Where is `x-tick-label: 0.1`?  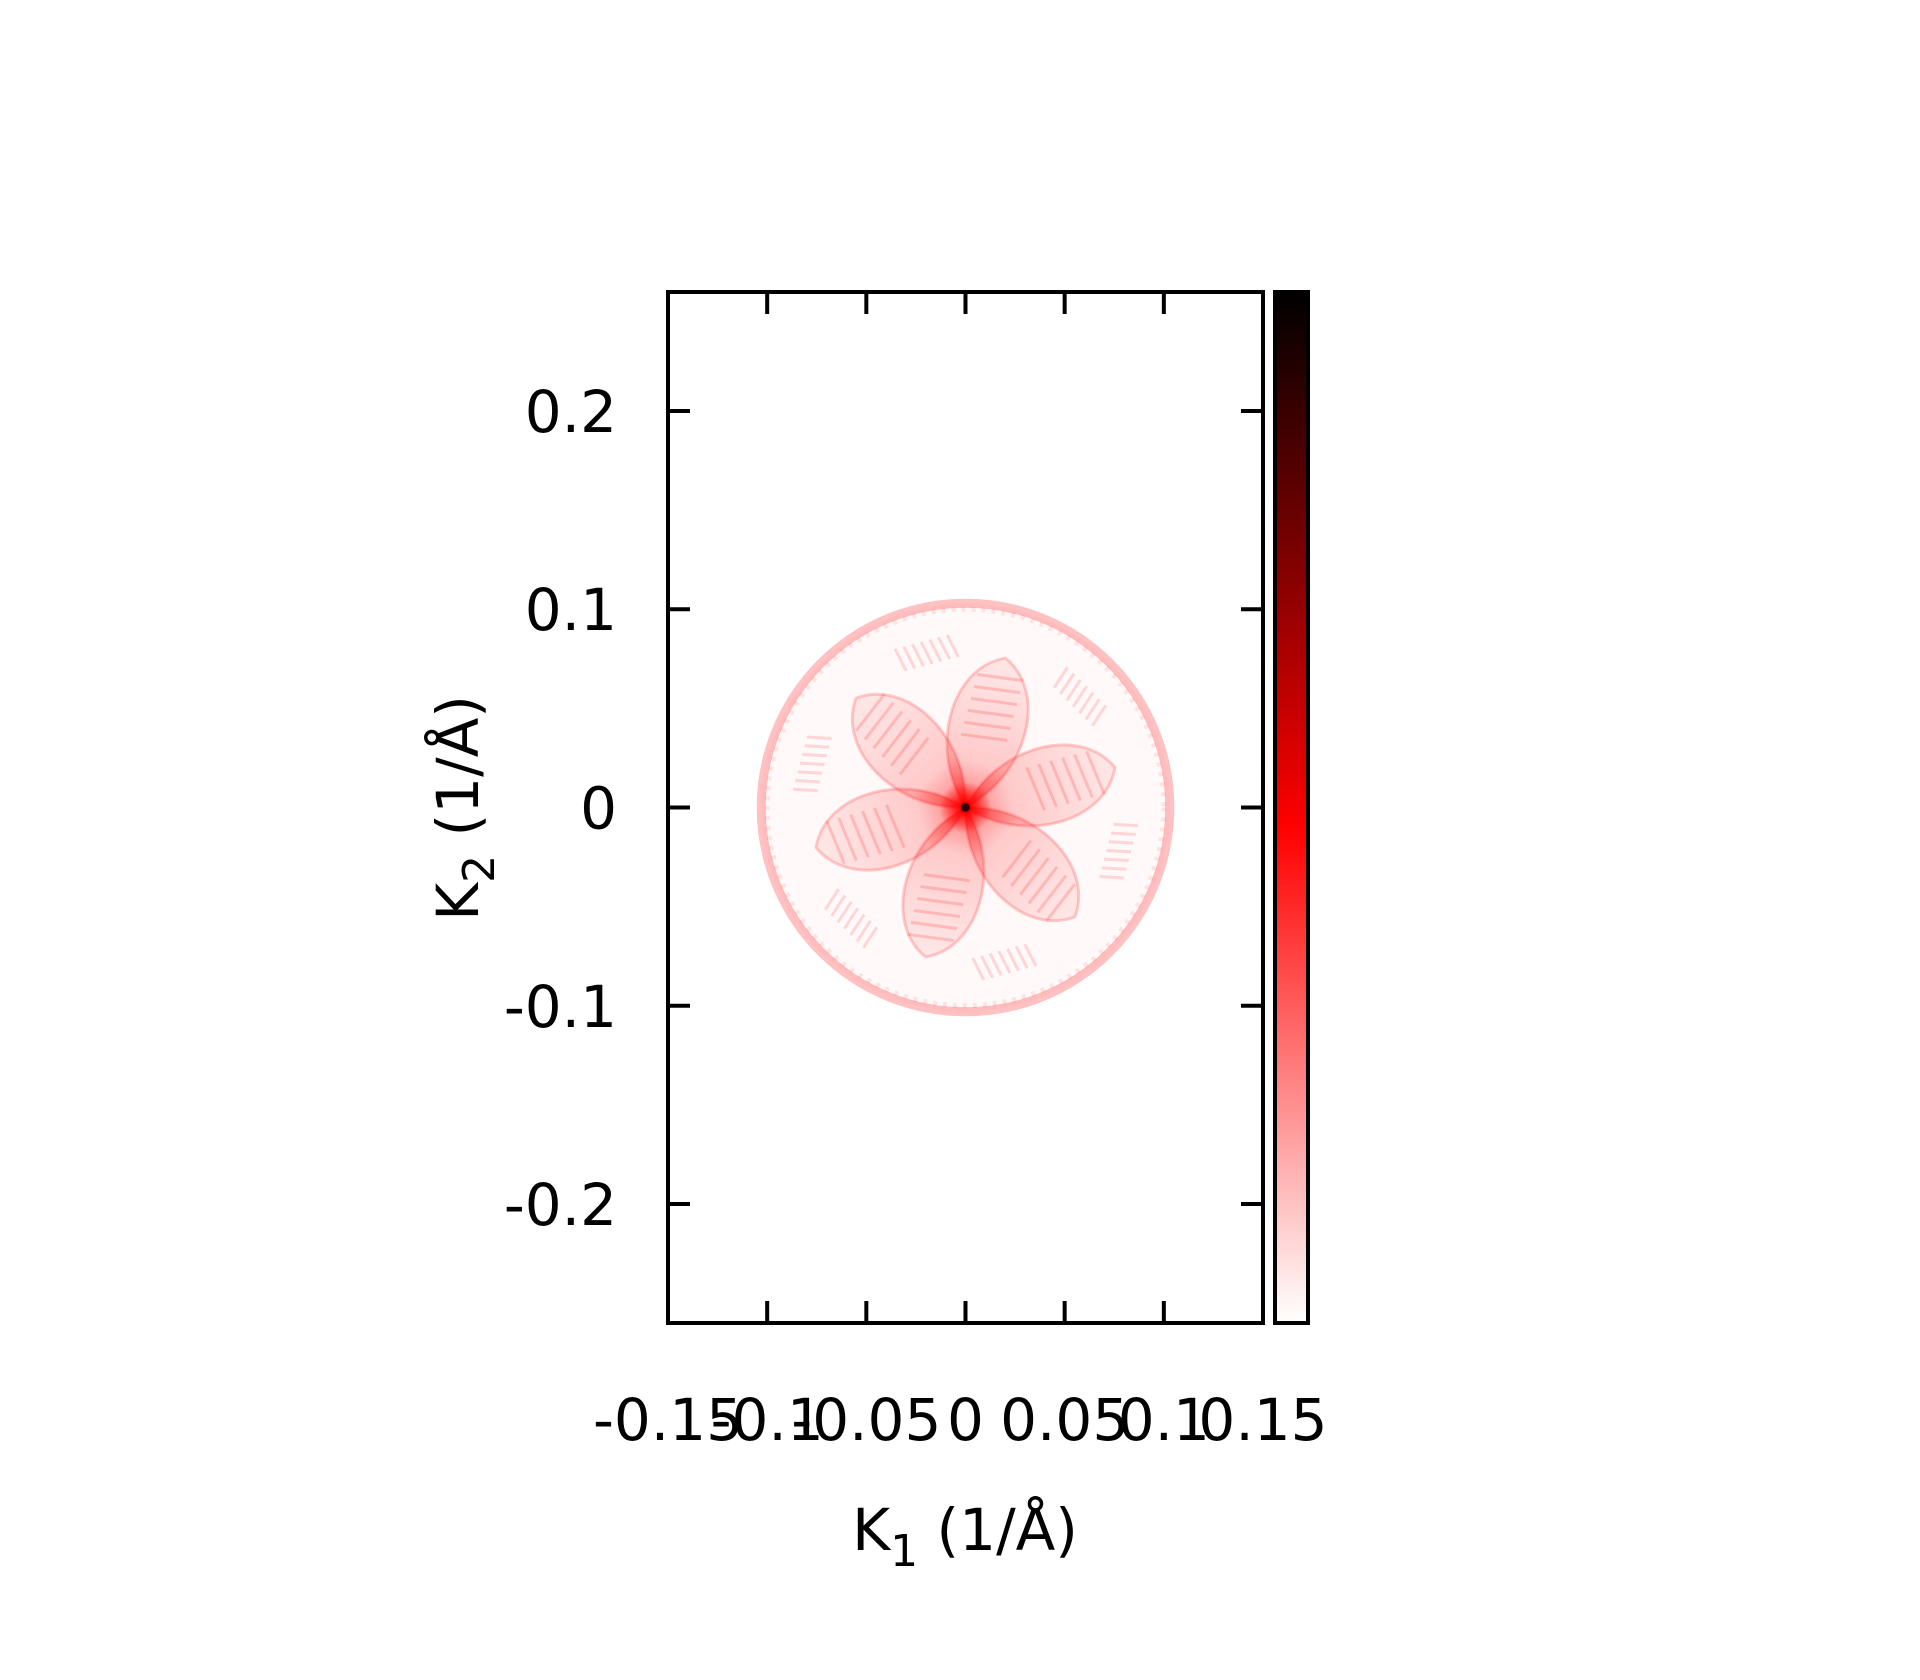
x-tick-label: 0.1 is located at coordinates (1164, 1420).